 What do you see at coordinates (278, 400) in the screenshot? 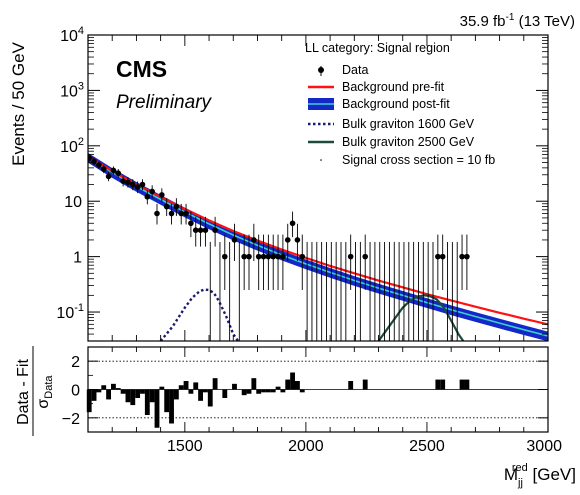
I see `pull-bars` at bounding box center [278, 400].